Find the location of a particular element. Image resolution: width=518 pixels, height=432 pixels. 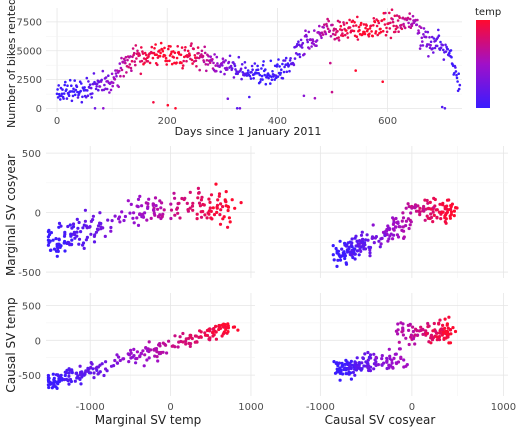

top-y-tick-label: 7500 is located at coordinates (29, 22).